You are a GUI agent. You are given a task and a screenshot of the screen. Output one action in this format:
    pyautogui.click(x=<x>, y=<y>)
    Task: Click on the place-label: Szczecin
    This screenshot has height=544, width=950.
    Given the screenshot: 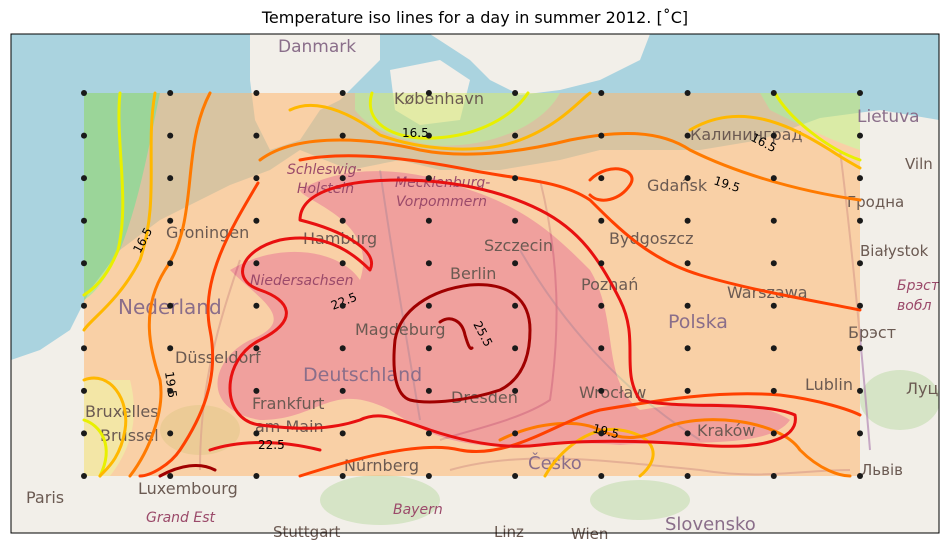 What is the action you would take?
    pyautogui.click(x=518, y=245)
    